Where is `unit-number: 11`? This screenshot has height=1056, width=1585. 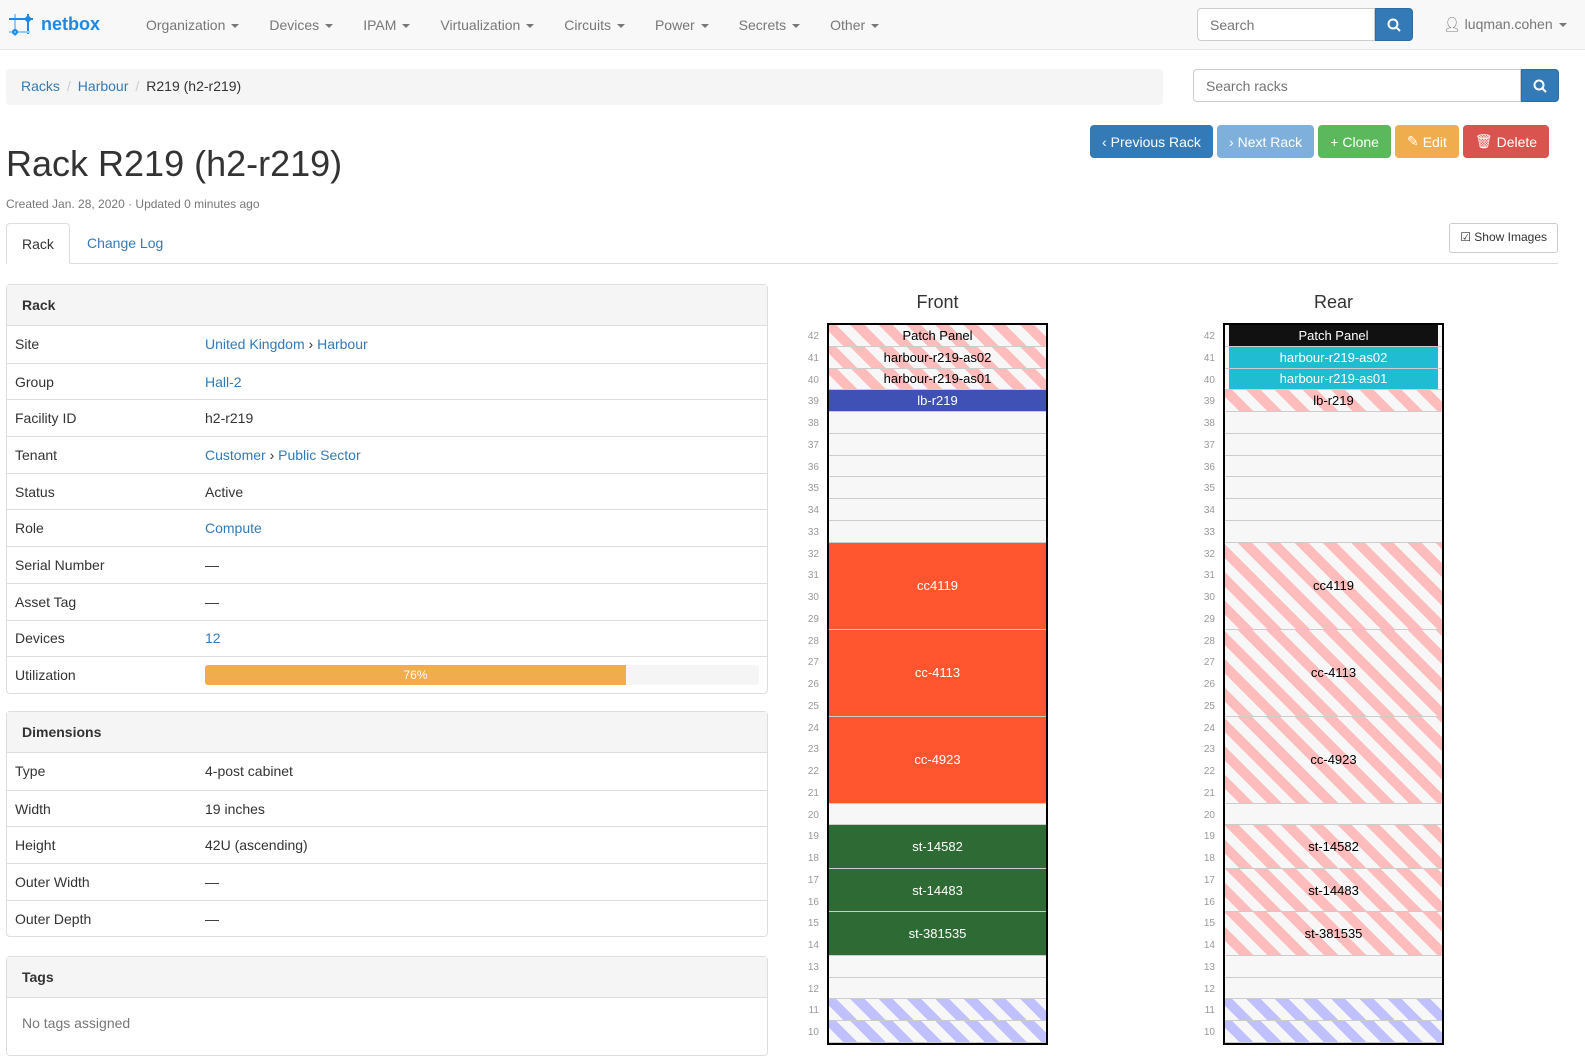 unit-number: 11 is located at coordinates (1209, 1011).